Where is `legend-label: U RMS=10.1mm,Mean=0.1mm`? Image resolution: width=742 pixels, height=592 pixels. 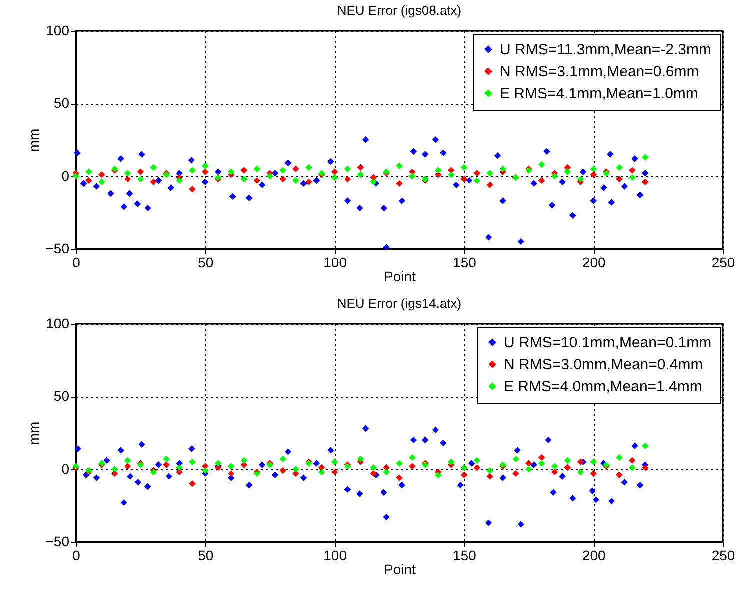
legend-label: U RMS=10.1mm,Mean=0.1mm is located at coordinates (608, 343).